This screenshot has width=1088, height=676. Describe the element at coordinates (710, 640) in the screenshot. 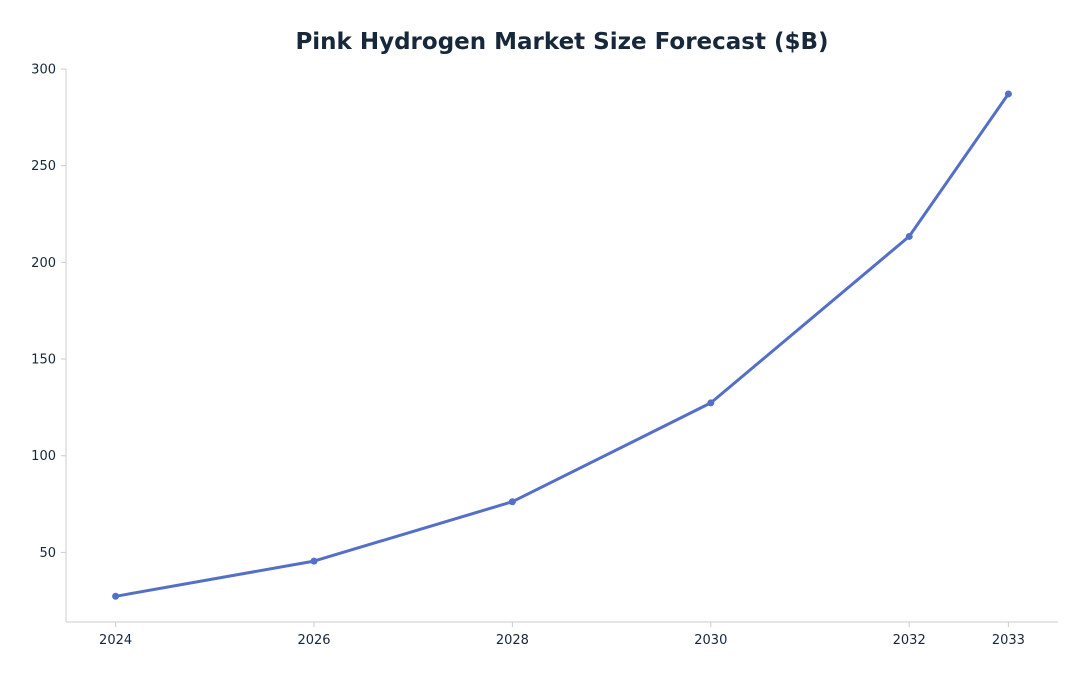

I see `x-tick-label: 2030` at that location.